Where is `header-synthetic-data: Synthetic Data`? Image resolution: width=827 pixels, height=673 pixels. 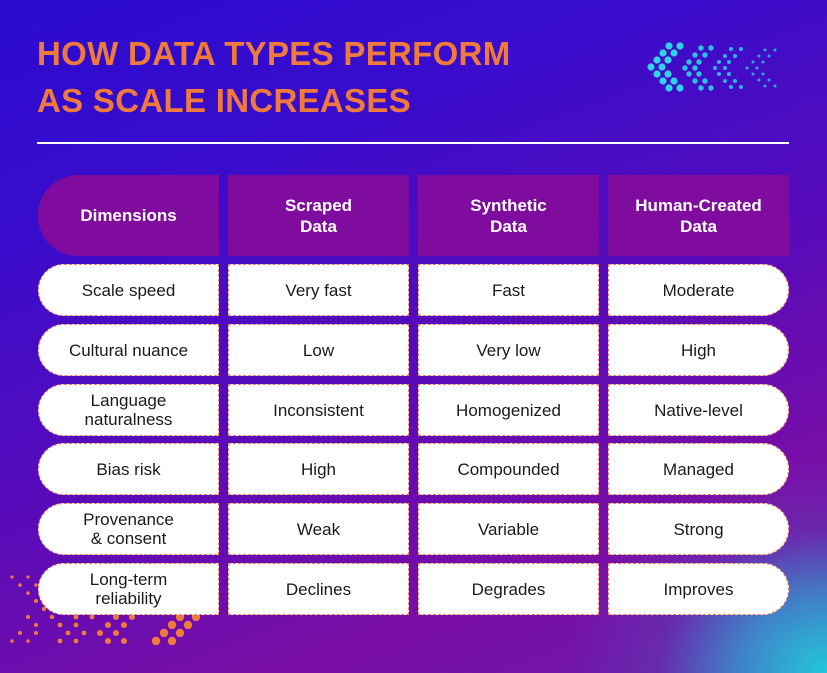 header-synthetic-data: Synthetic Data is located at coordinates (508, 215).